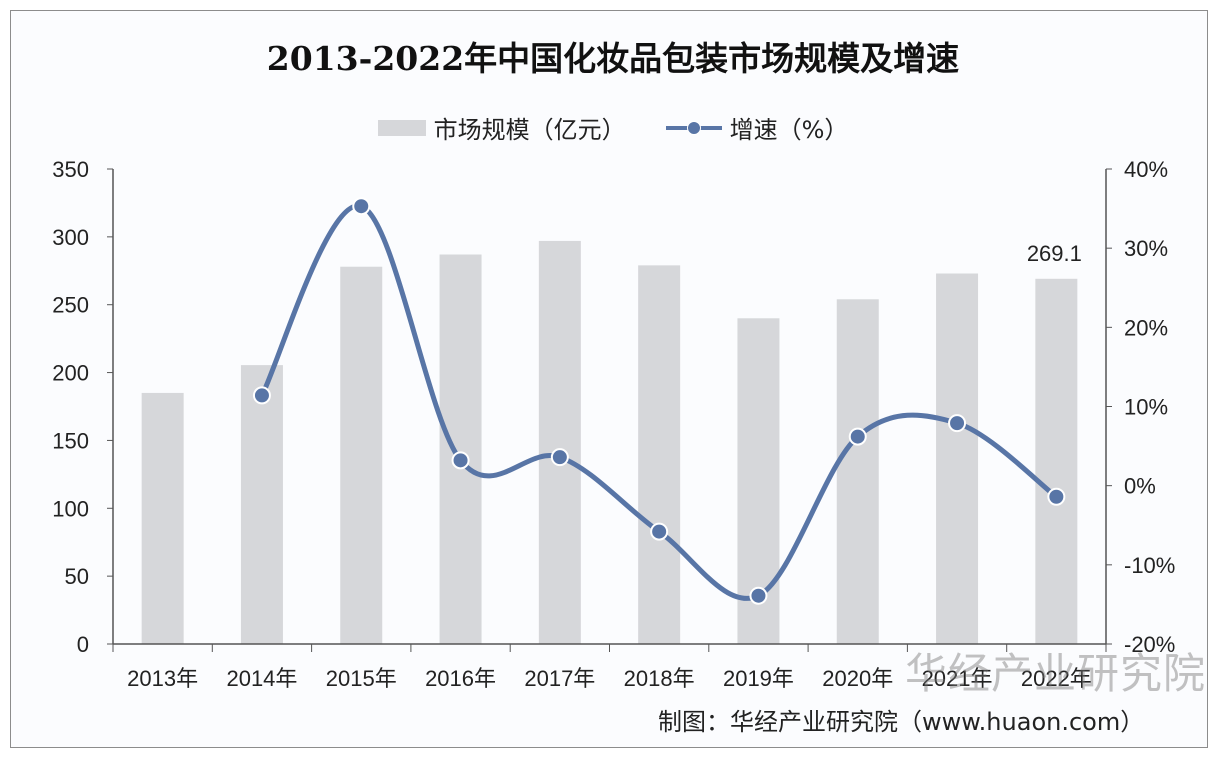 Image resolution: width=1226 pixels, height=760 pixels. I want to click on right-tick-label: 10%, so click(1146, 407).